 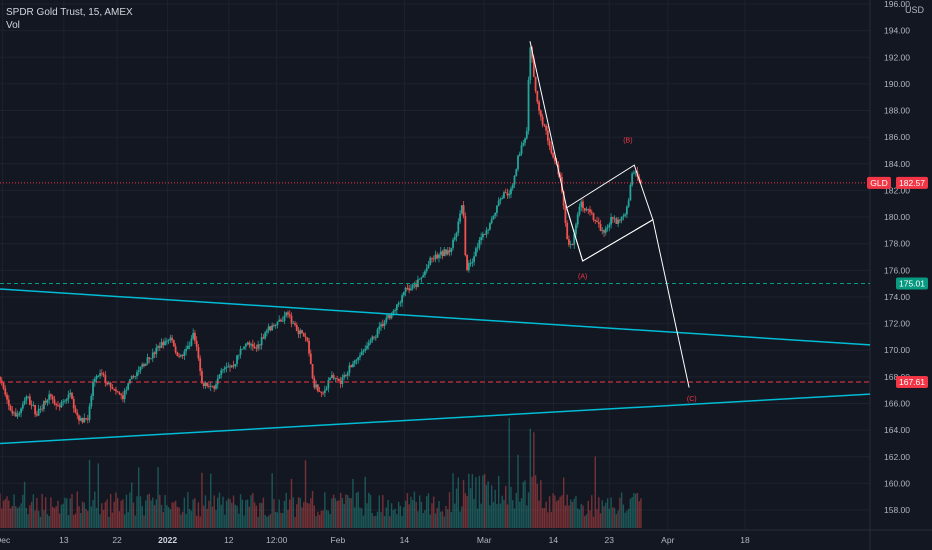 What do you see at coordinates (69, 12) in the screenshot?
I see `symbol-title: SPDR Gold Trust, 15, AMEX` at bounding box center [69, 12].